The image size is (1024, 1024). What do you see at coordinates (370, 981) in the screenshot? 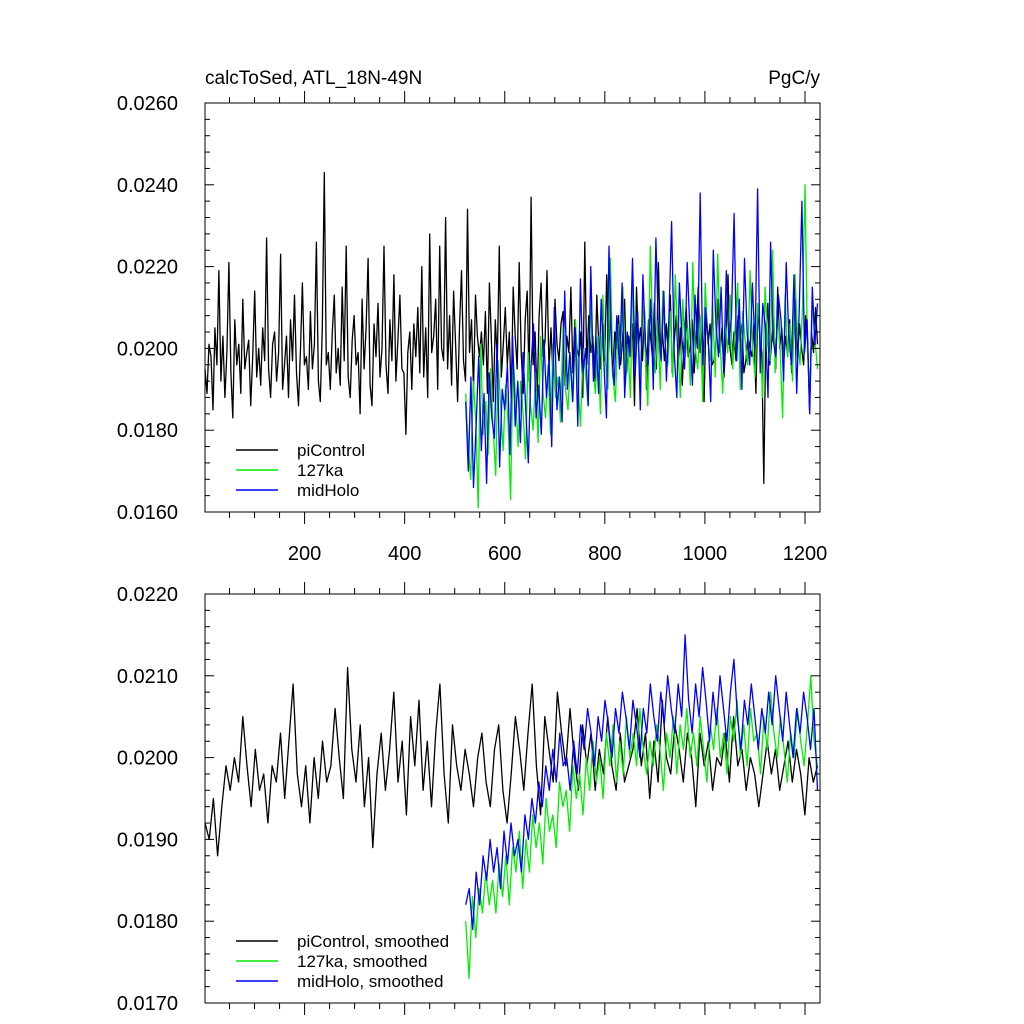
I see `legend-label: midHolo, smoothed` at bounding box center [370, 981].